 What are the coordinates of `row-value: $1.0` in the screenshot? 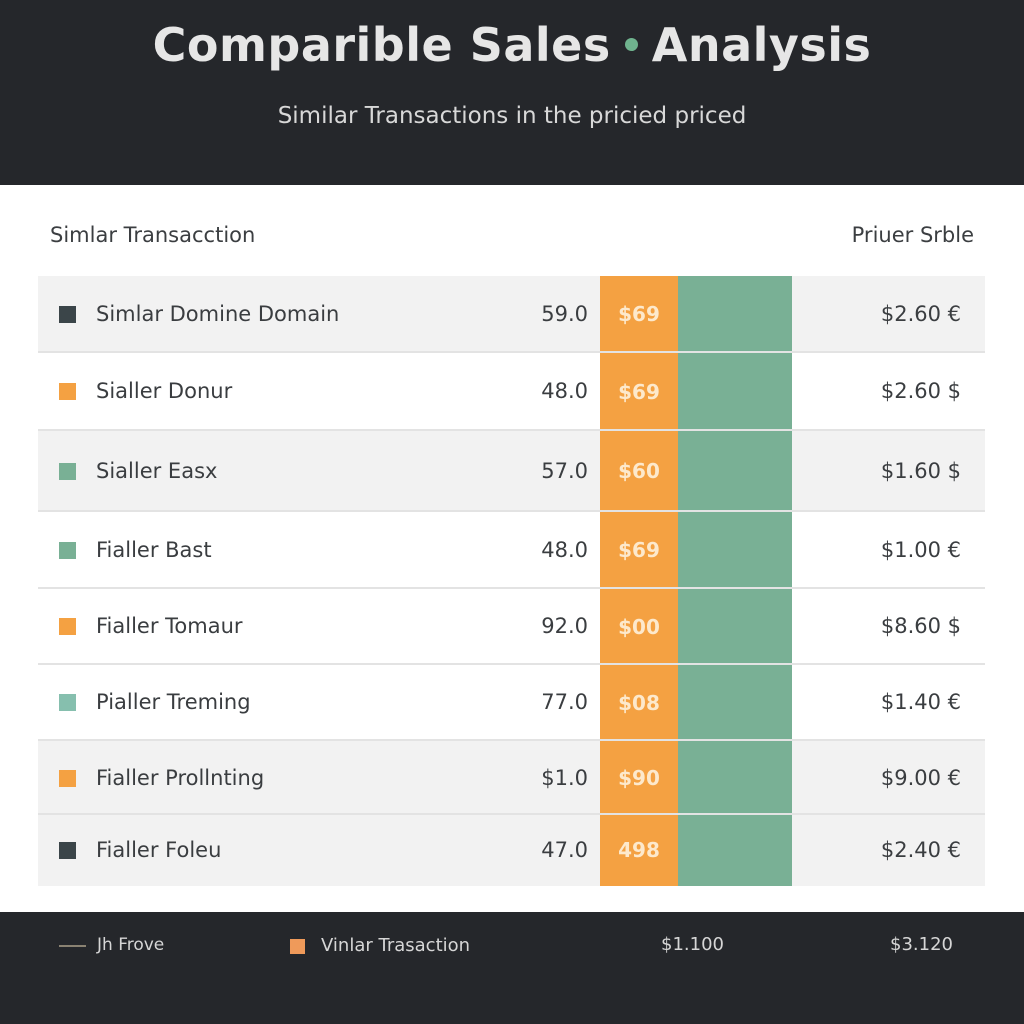 It's located at (564, 778).